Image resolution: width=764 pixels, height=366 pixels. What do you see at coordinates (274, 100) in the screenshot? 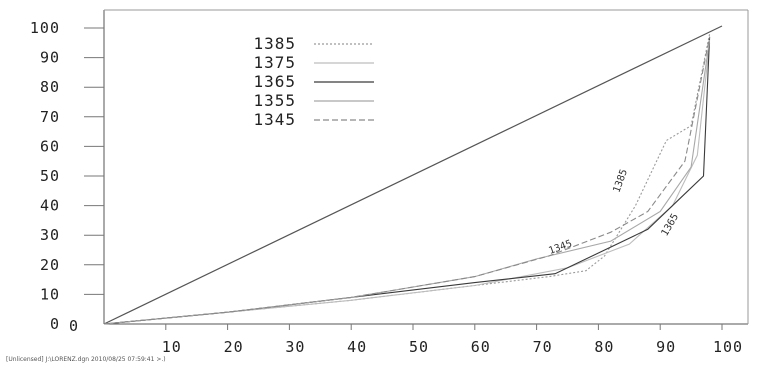
I see `legend-label-1355: 1355` at bounding box center [274, 100].